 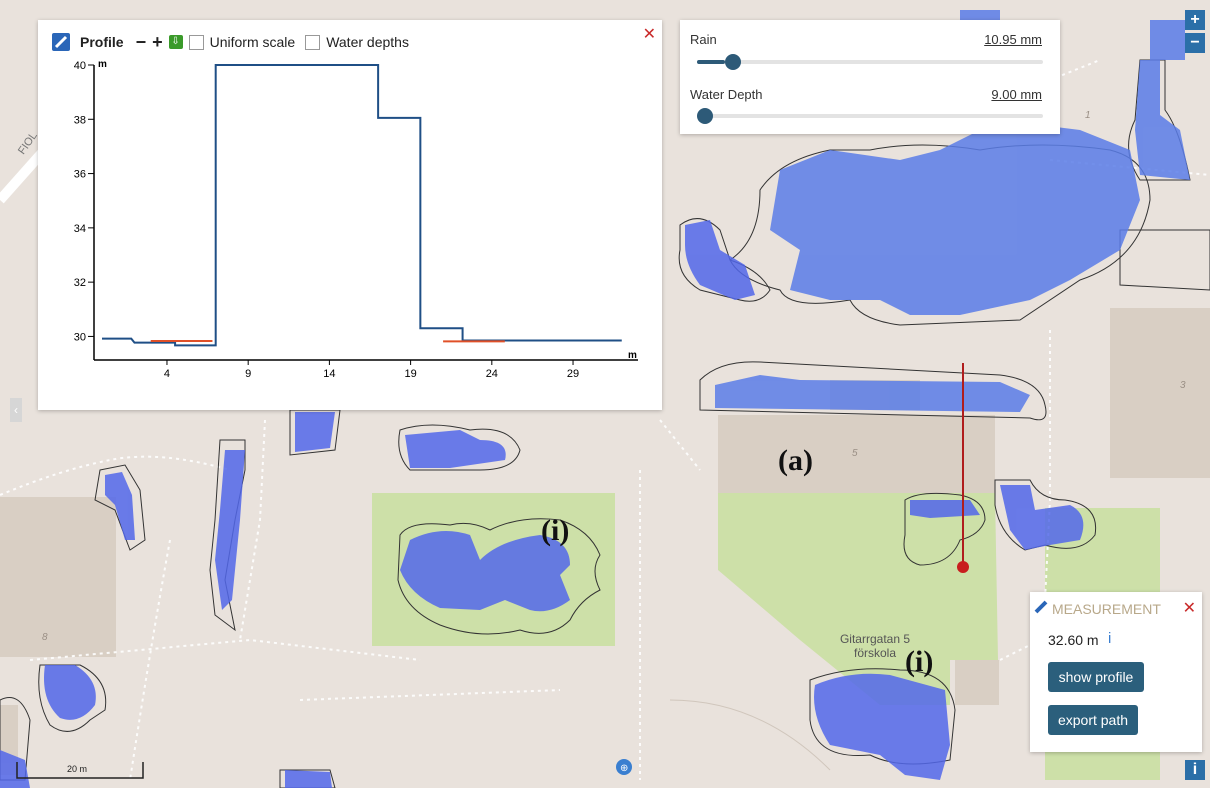 What do you see at coordinates (367, 42) in the screenshot?
I see `water-depths-label: Water depths` at bounding box center [367, 42].